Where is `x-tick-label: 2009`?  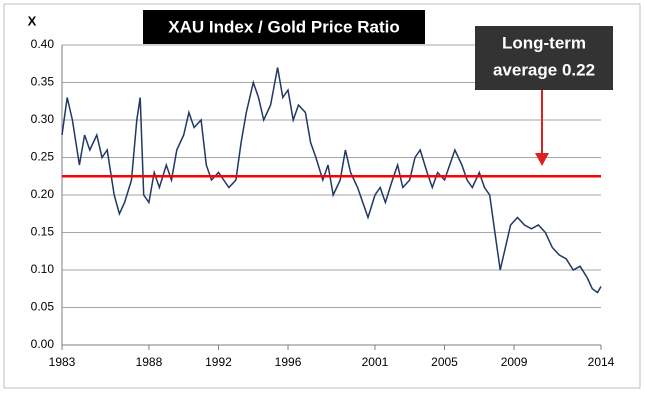
x-tick-label: 2009 is located at coordinates (514, 362).